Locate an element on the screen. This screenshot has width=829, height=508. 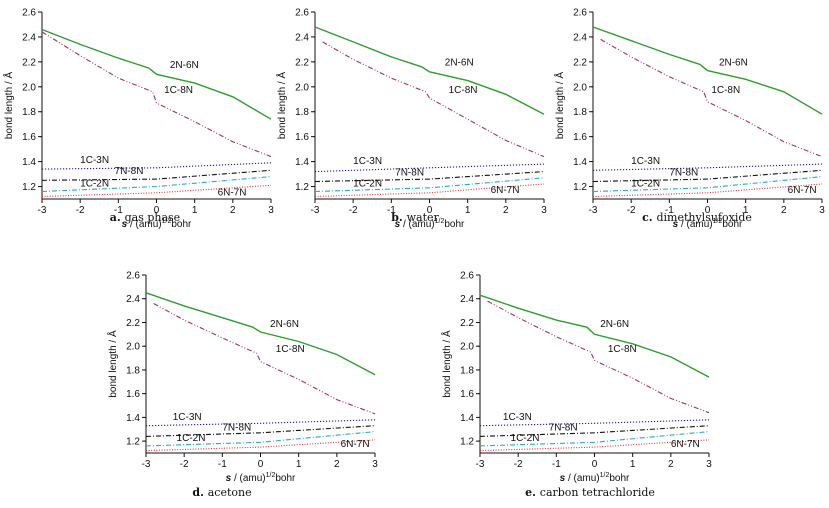
panel-caption-letter: e. is located at coordinates (532, 492).